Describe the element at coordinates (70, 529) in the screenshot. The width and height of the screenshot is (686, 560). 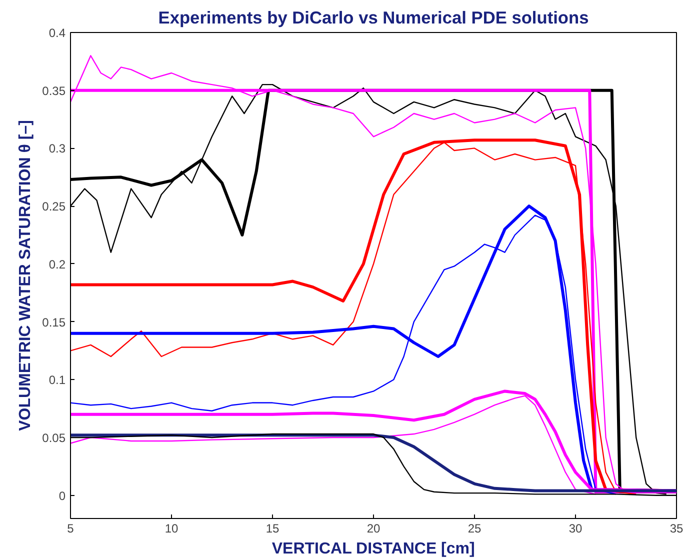
I see `x-tick-label: 5` at that location.